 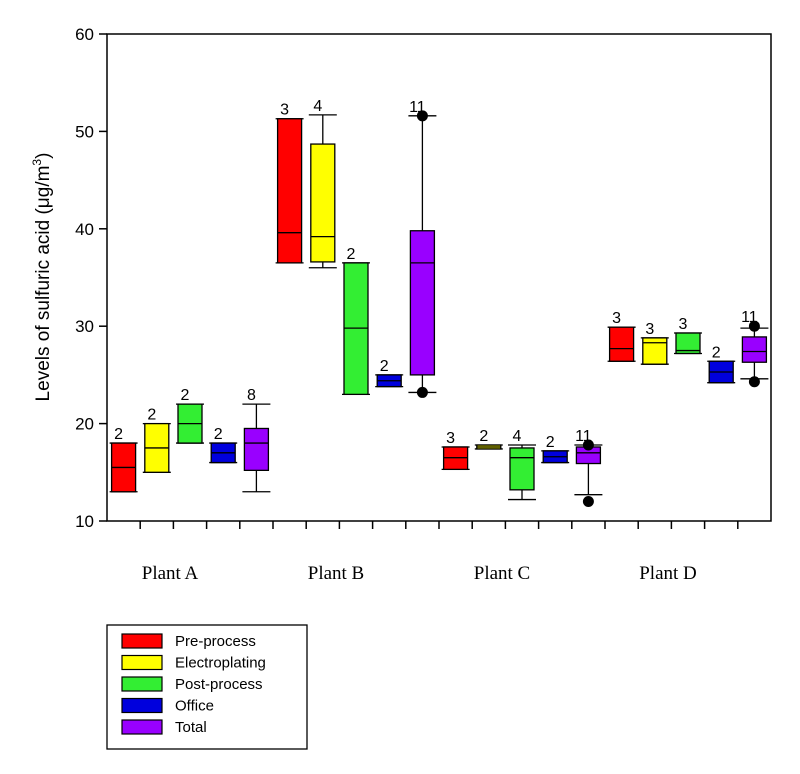 I want to click on sample-count-label: 8, so click(x=251, y=395).